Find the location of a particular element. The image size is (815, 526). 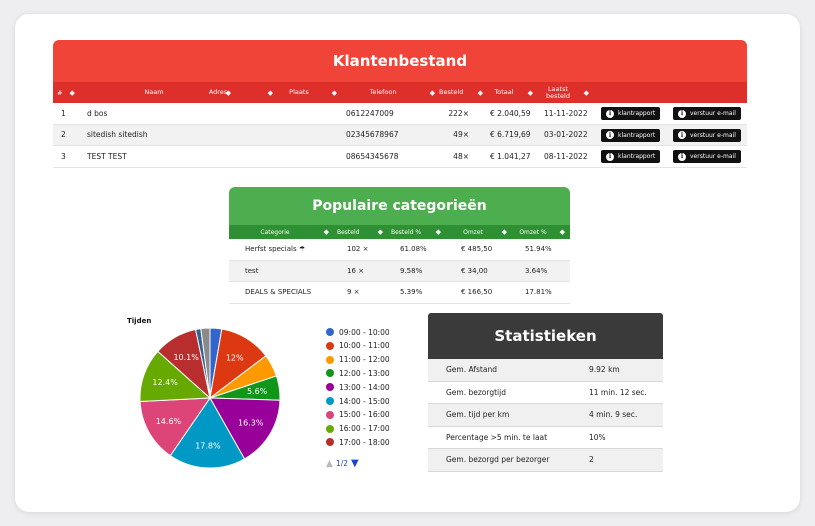

row-totaal: € 1.041,27 is located at coordinates (510, 156).